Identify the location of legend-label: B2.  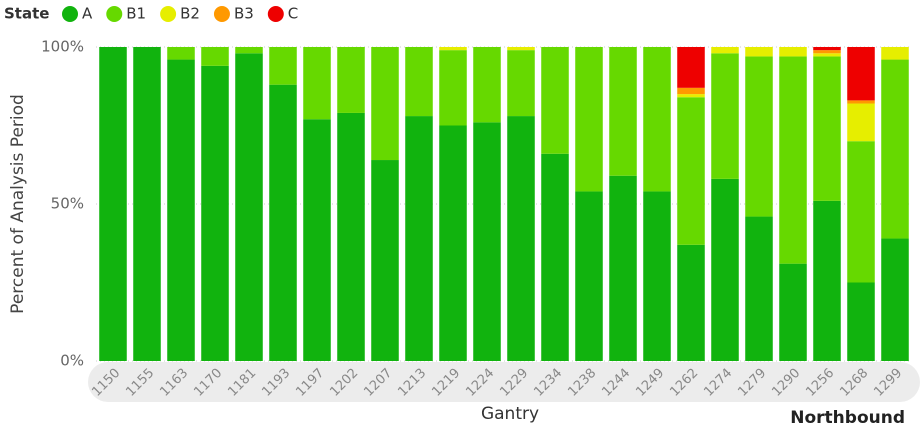
(190, 14).